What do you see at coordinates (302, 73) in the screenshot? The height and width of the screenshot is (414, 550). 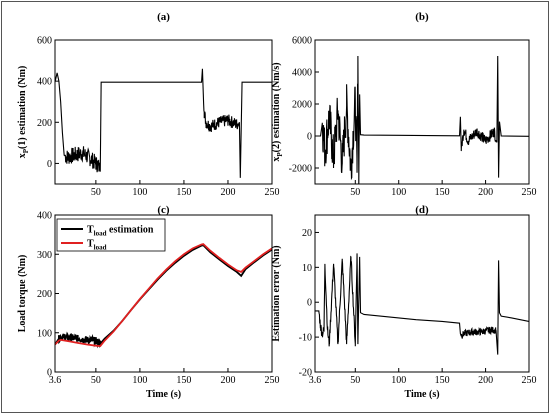 I see `y-tick-label: 4000` at bounding box center [302, 73].